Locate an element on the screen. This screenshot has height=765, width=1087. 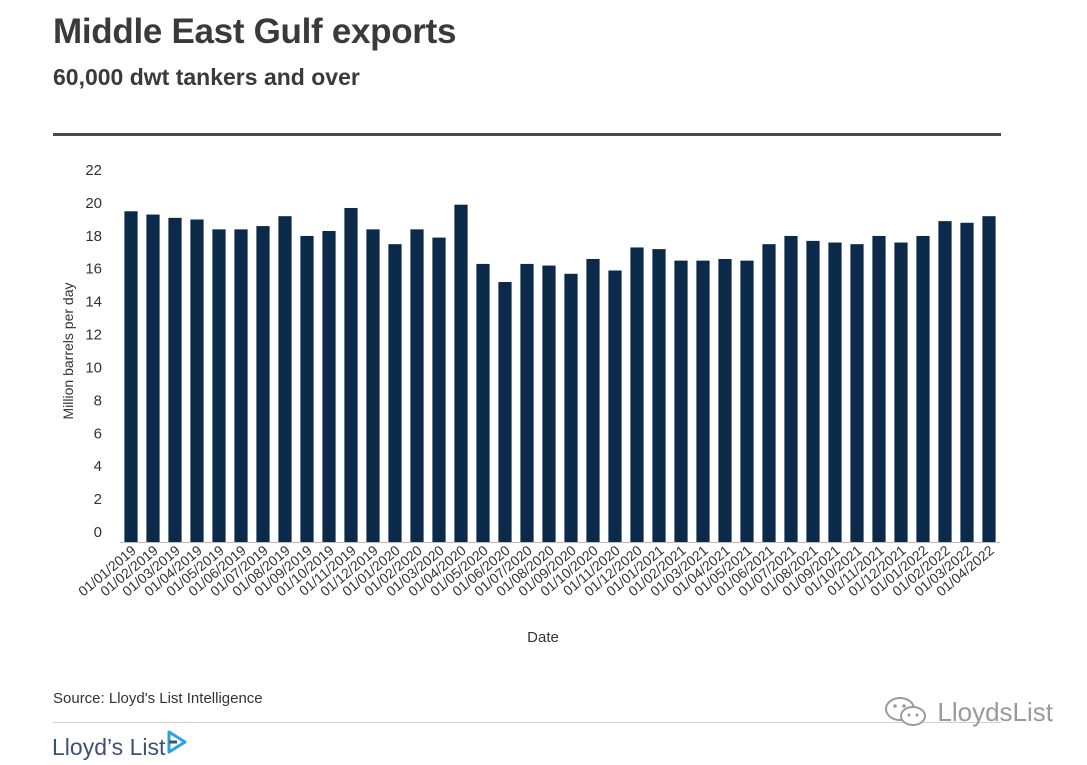
y-tick-label: 16 is located at coordinates (93, 269).